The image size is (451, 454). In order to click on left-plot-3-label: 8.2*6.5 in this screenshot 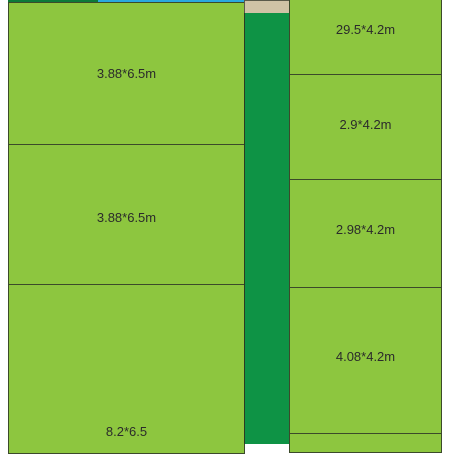, I will do `click(126, 431)`.